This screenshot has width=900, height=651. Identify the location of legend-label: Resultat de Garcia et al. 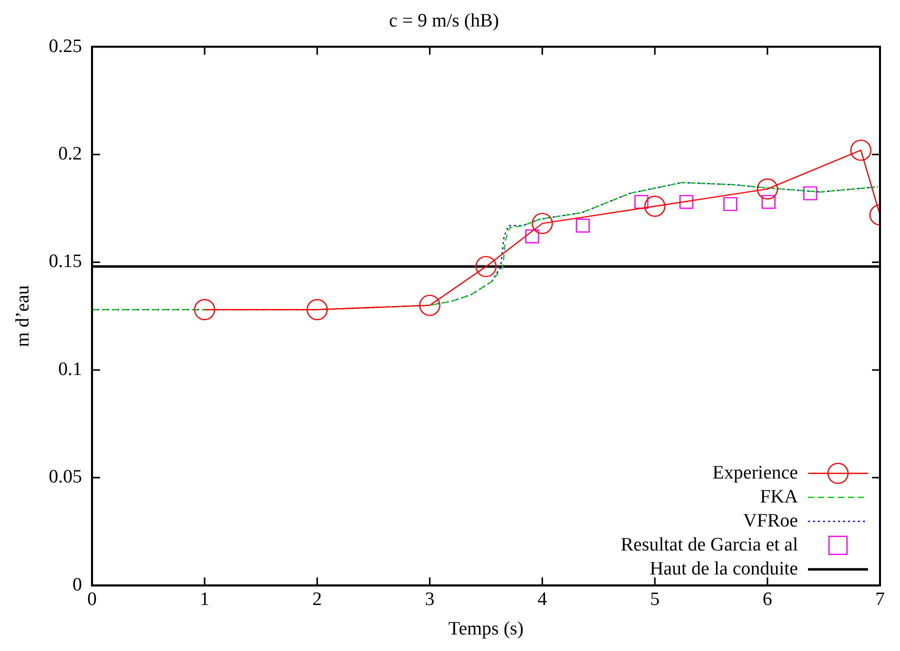
(709, 545).